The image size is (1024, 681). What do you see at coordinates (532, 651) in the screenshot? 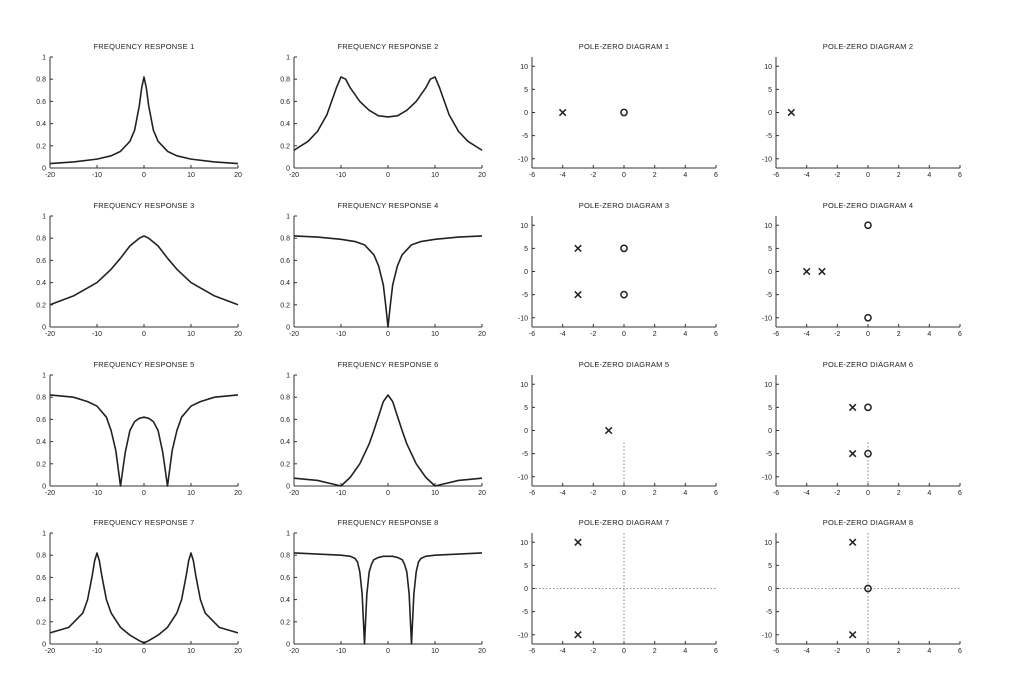
I see `x-tick-label: -6` at bounding box center [532, 651].